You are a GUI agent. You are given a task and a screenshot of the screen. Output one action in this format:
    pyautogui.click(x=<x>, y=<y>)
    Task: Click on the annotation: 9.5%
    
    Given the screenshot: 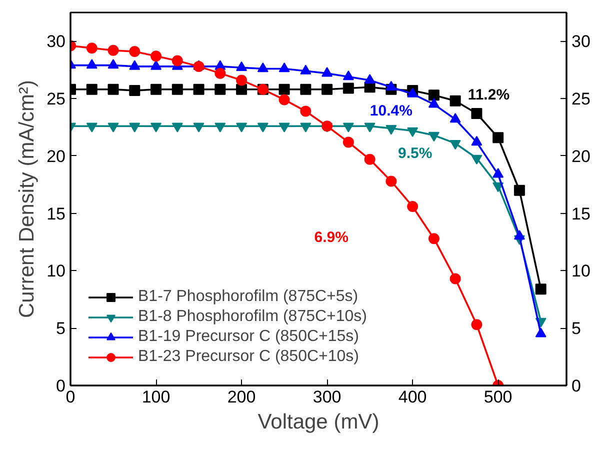 What is the action you would take?
    pyautogui.click(x=415, y=153)
    